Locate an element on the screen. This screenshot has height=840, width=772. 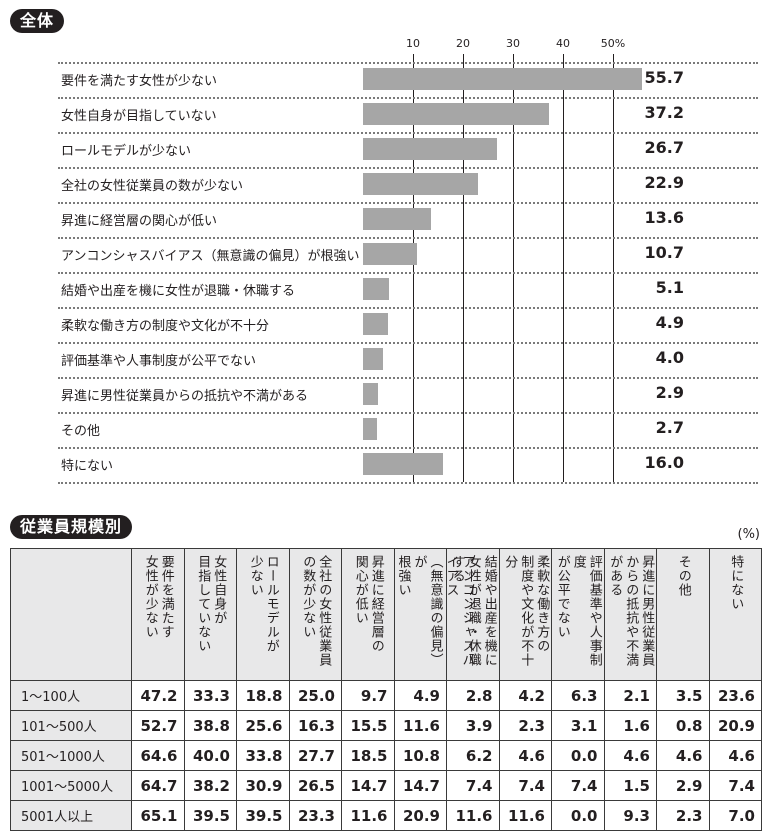
bar-label: 女性自身が目指していない is located at coordinates (139, 116).